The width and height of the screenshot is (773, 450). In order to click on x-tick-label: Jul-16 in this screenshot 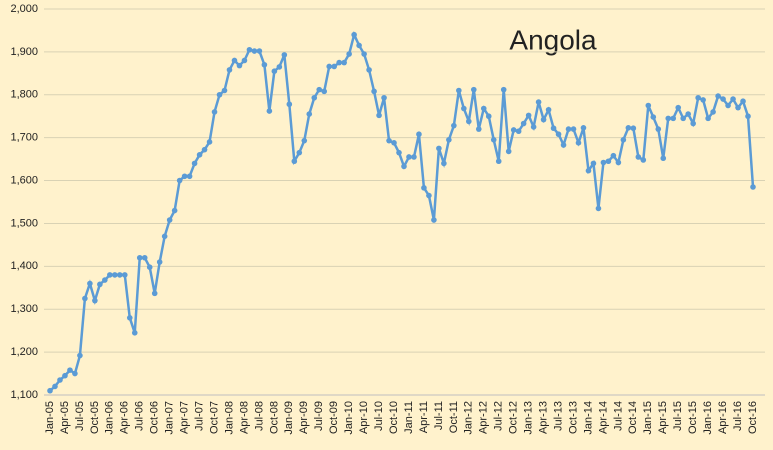, I will do `click(738, 416)`.